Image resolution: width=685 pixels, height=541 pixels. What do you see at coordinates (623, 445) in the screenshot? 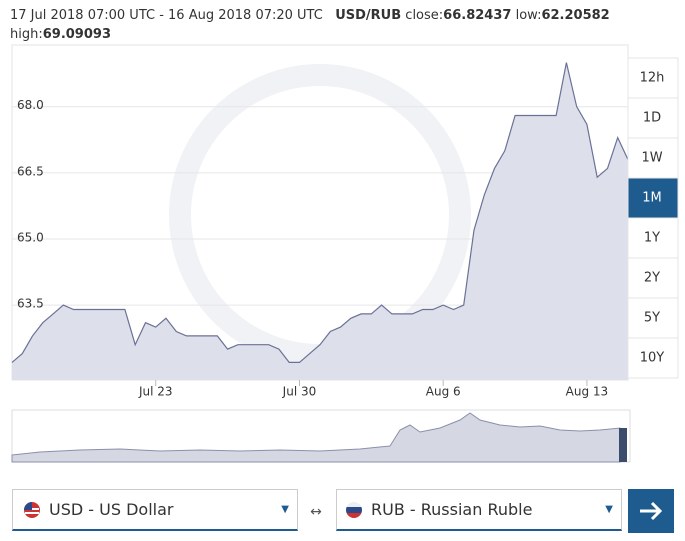
I see `navigator-handle` at bounding box center [623, 445].